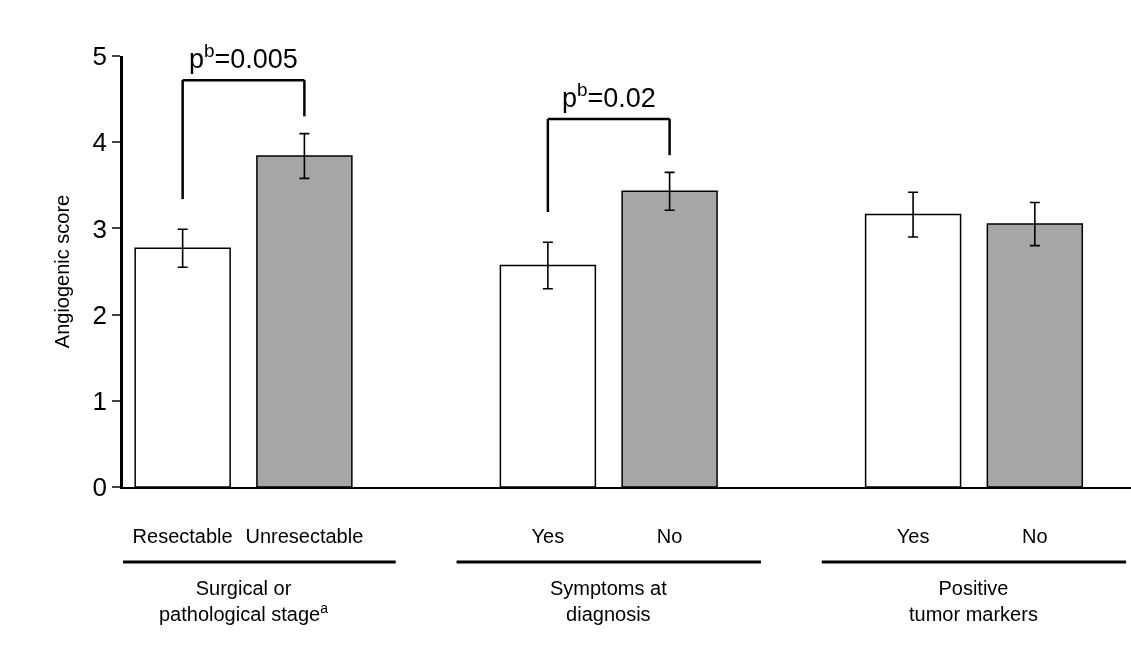 This screenshot has height=651, width=1131. I want to click on text: Symptoms at diagnosis, so click(609, 601).